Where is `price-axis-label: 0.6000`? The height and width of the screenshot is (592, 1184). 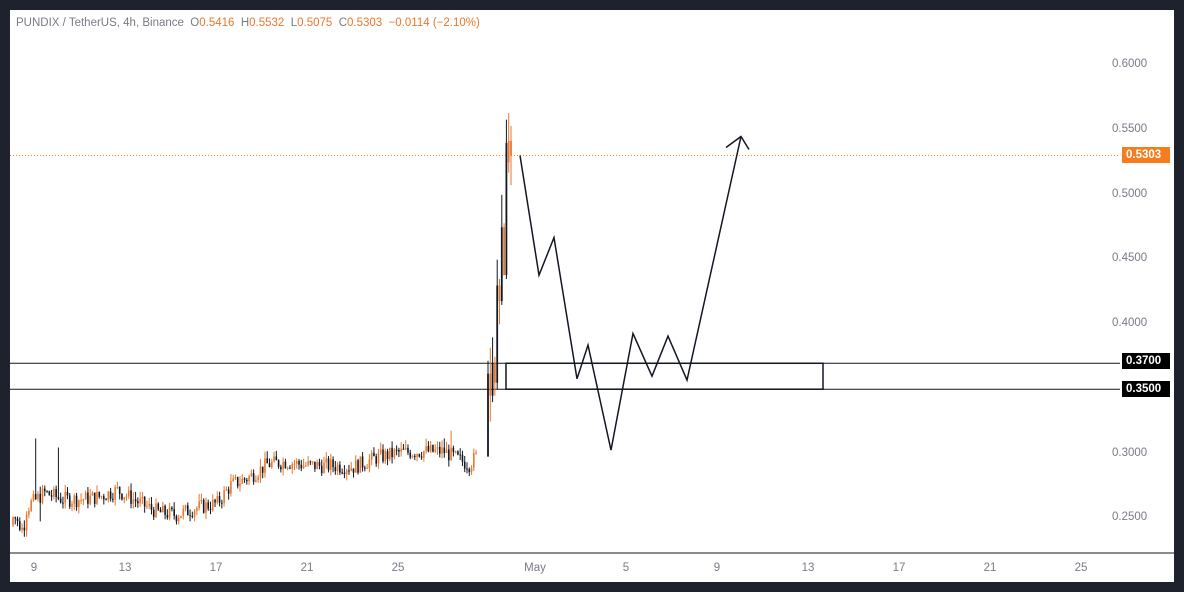
price-axis-label: 0.6000 is located at coordinates (1130, 64).